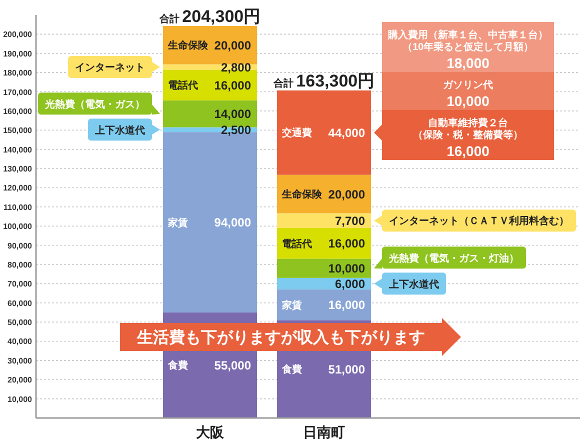 The image size is (582, 440). What do you see at coordinates (414, 284) in the screenshot?
I see `callout-text: 上下水道代` at bounding box center [414, 284].